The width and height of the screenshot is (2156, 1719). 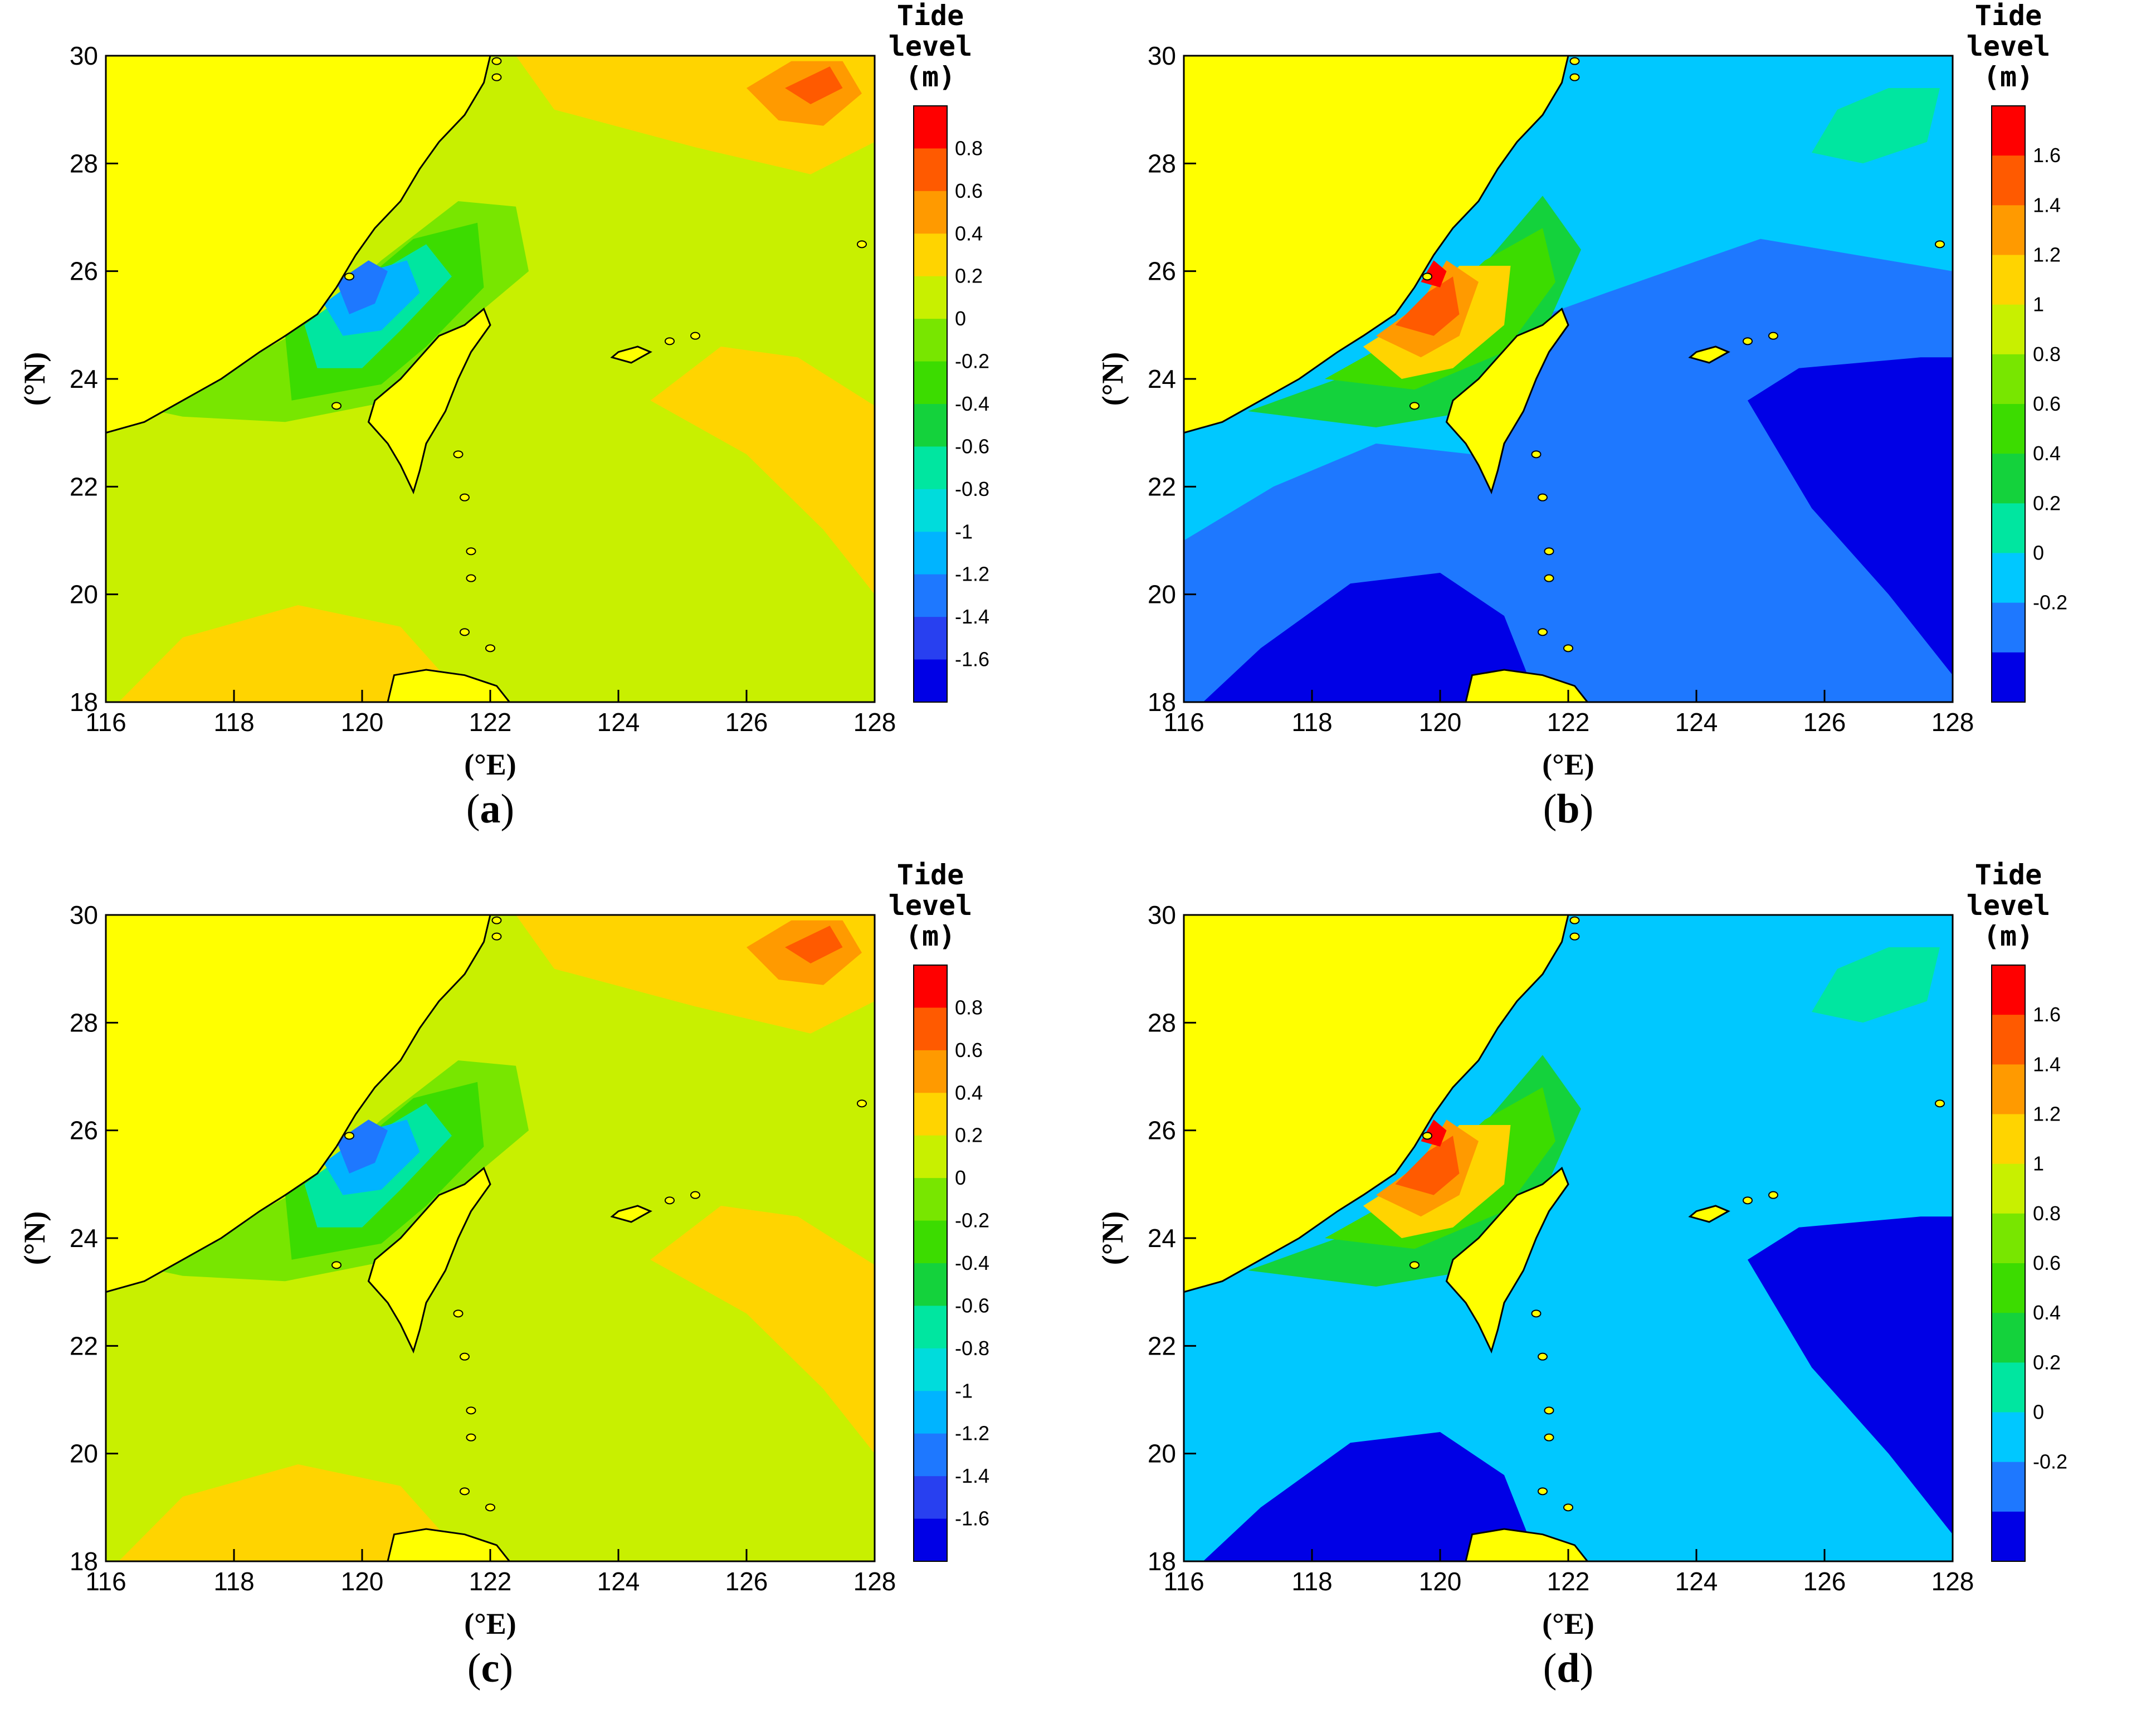 I want to click on legend-title: Tide, so click(x=2008, y=875).